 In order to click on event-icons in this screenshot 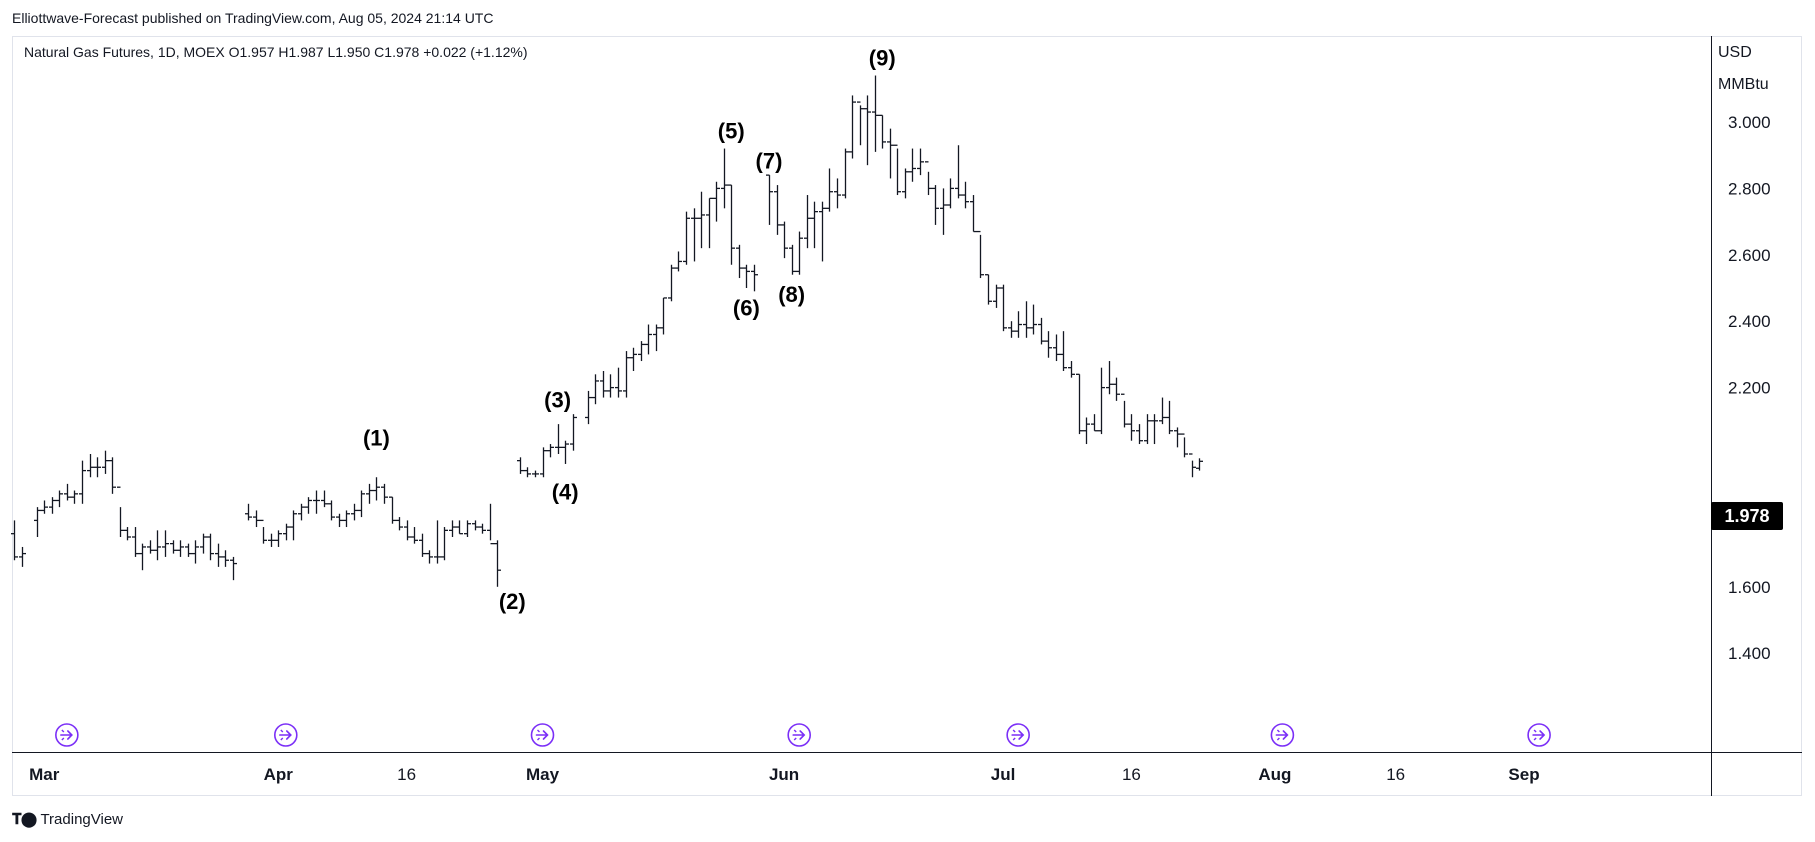, I will do `click(803, 735)`.